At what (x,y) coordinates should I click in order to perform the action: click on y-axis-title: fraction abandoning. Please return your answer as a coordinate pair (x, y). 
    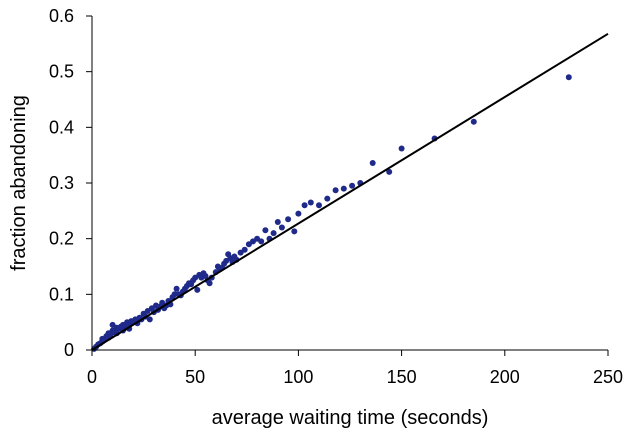
    Looking at the image, I should click on (19, 183).